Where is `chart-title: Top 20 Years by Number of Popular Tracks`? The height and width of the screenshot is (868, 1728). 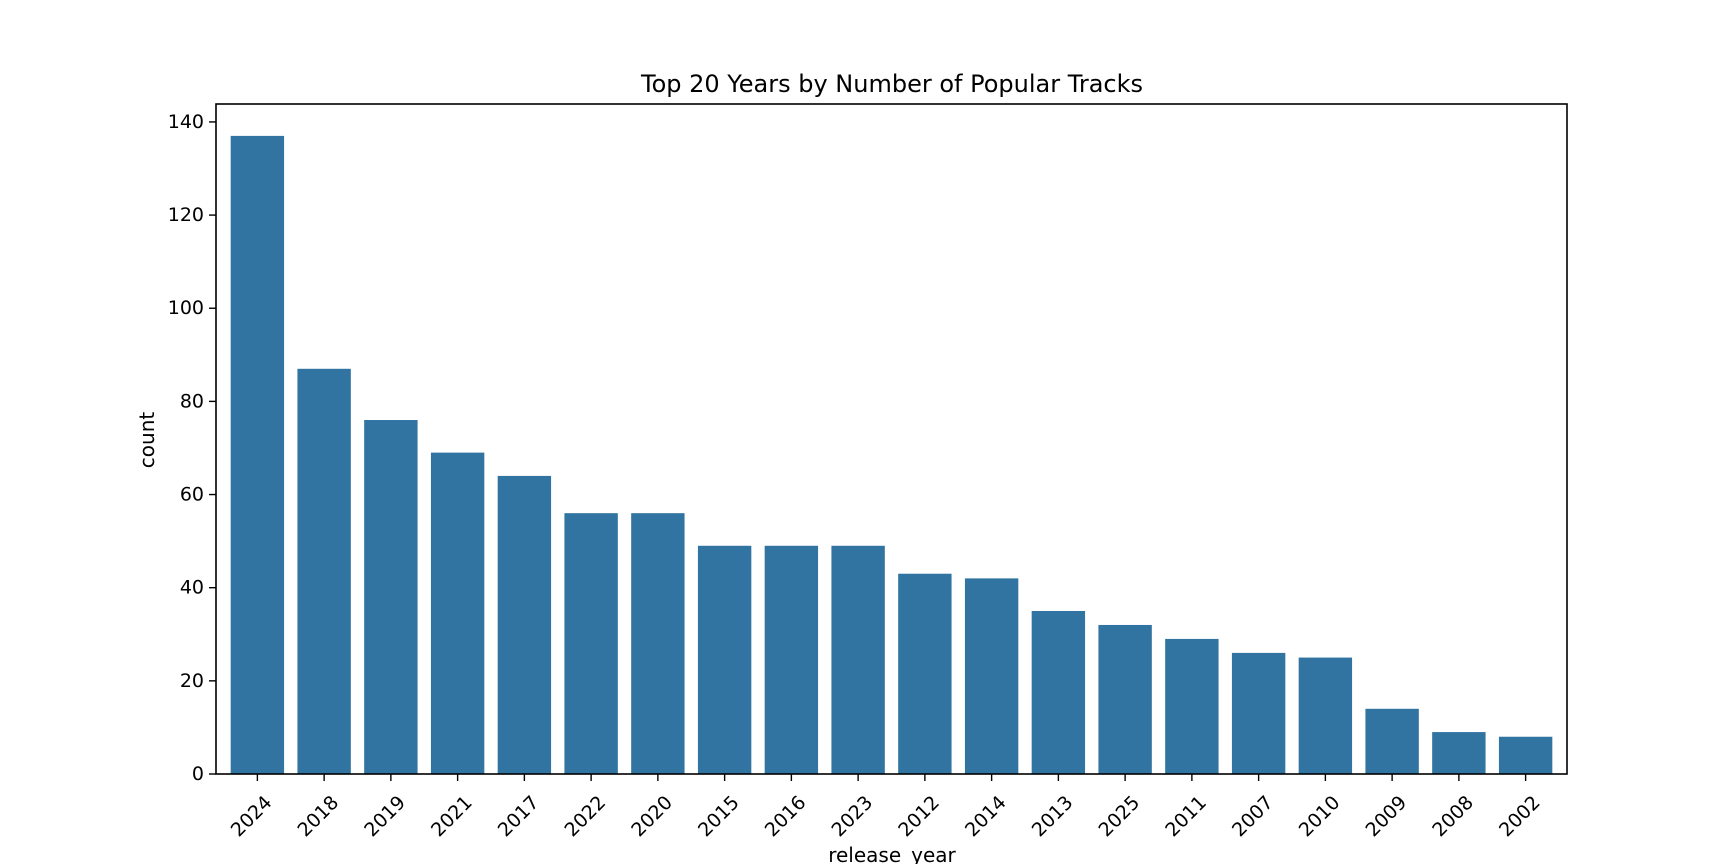
chart-title: Top 20 Years by Number of Popular Tracks is located at coordinates (891, 84).